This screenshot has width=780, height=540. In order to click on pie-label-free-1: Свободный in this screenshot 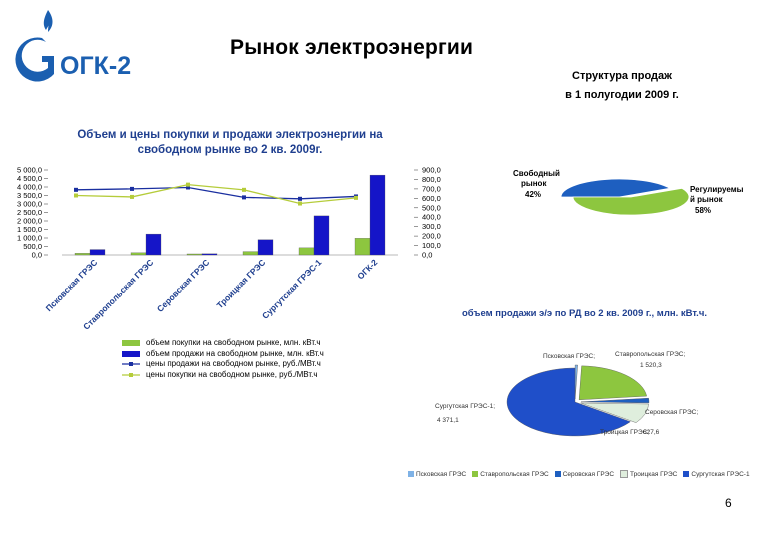, I will do `click(536, 173)`.